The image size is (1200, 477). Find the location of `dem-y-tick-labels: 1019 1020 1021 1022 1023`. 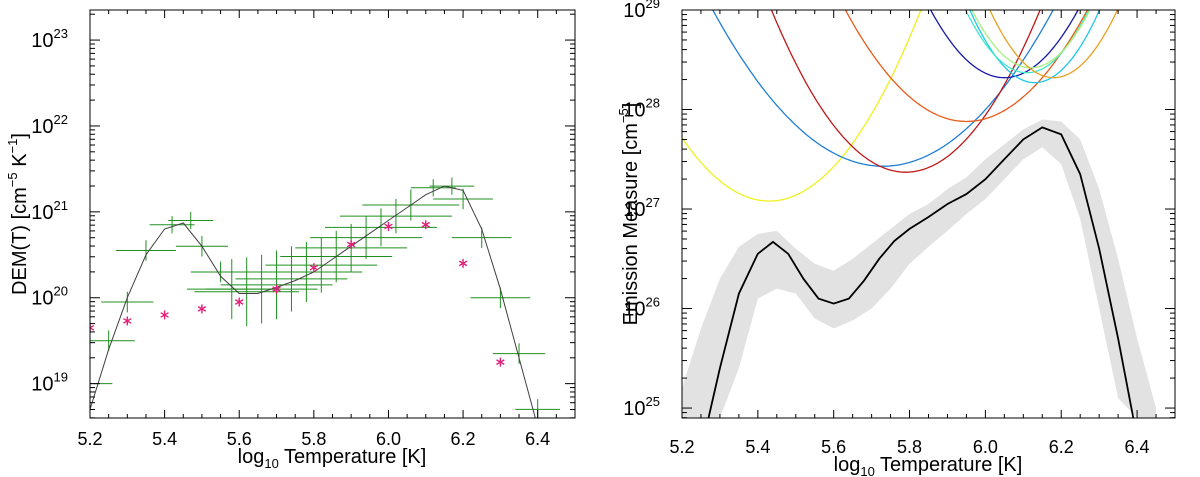

dem-y-tick-labels: 1019 1020 1021 1022 1023 is located at coordinates (49, 211).